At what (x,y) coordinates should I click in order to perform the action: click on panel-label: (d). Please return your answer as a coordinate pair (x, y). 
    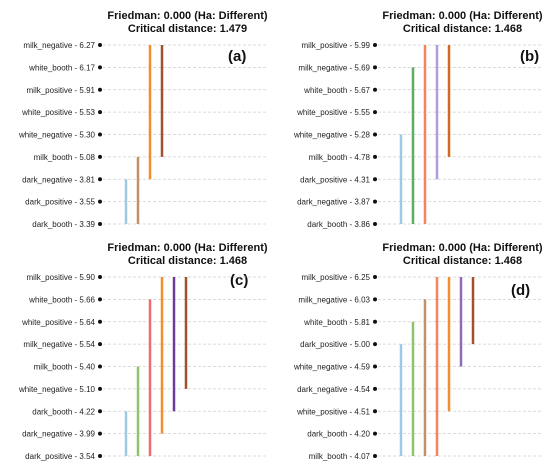
    Looking at the image, I should click on (521, 290).